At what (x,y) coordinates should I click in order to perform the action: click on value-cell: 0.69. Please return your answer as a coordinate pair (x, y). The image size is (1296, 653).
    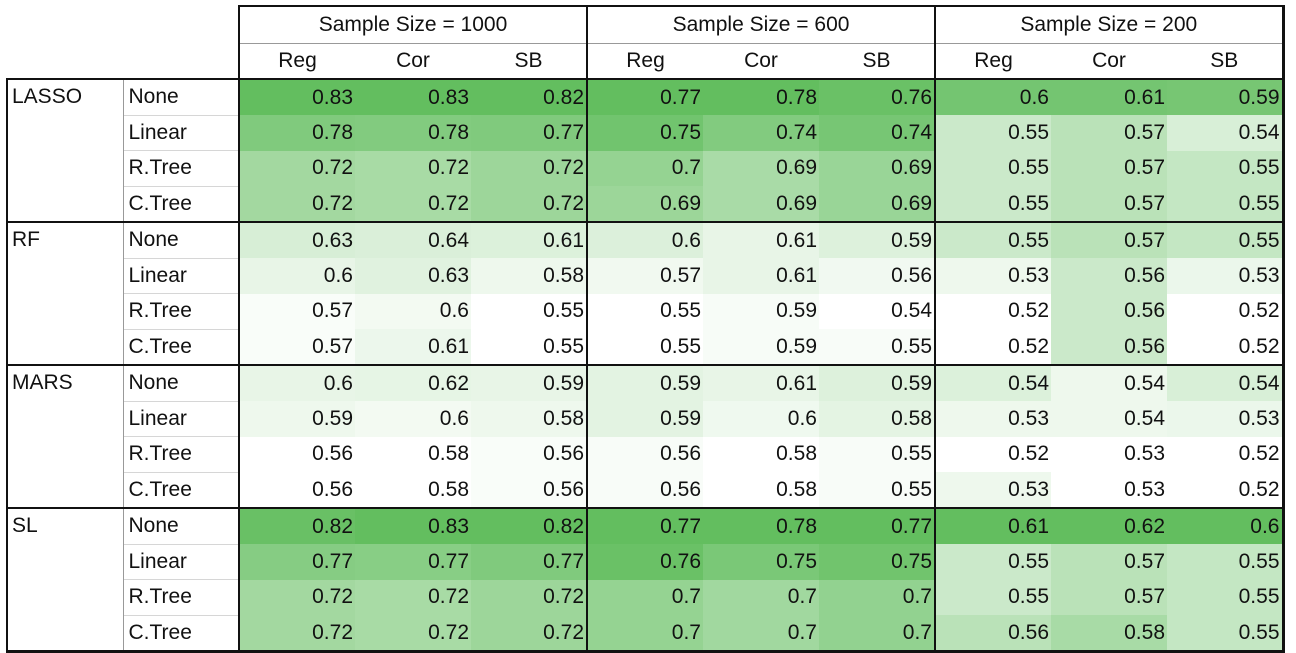
    Looking at the image, I should click on (761, 204).